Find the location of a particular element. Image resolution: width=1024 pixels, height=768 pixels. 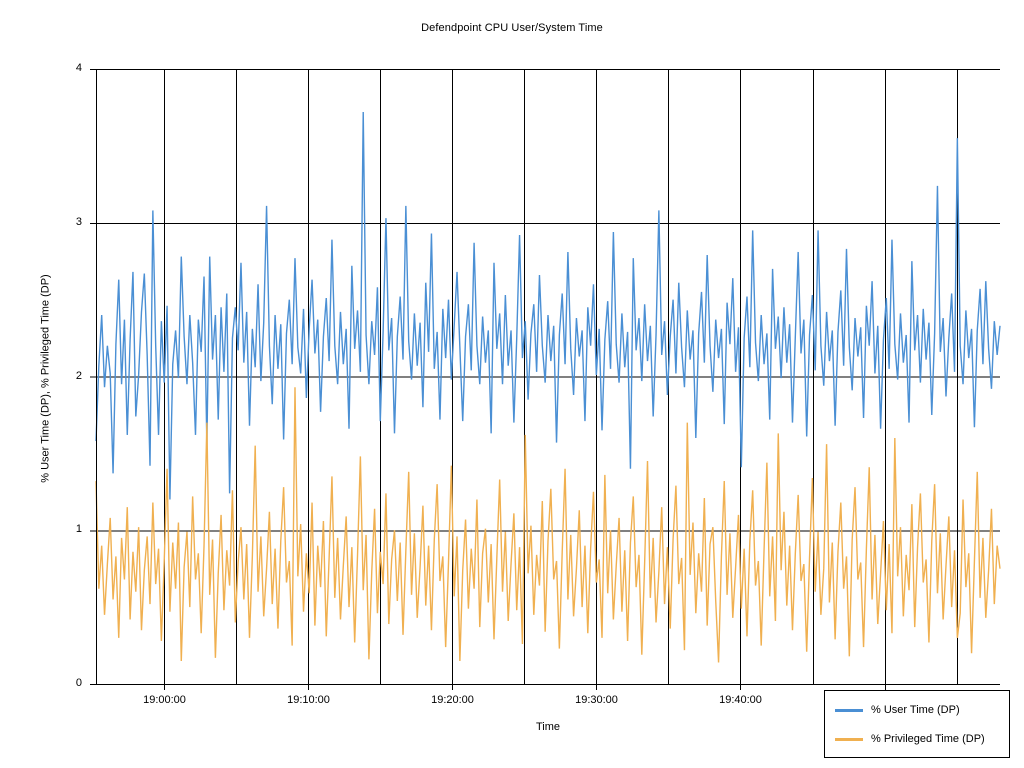

legend-label-privileged-time: % Privileged Time (DP) is located at coordinates (928, 738).